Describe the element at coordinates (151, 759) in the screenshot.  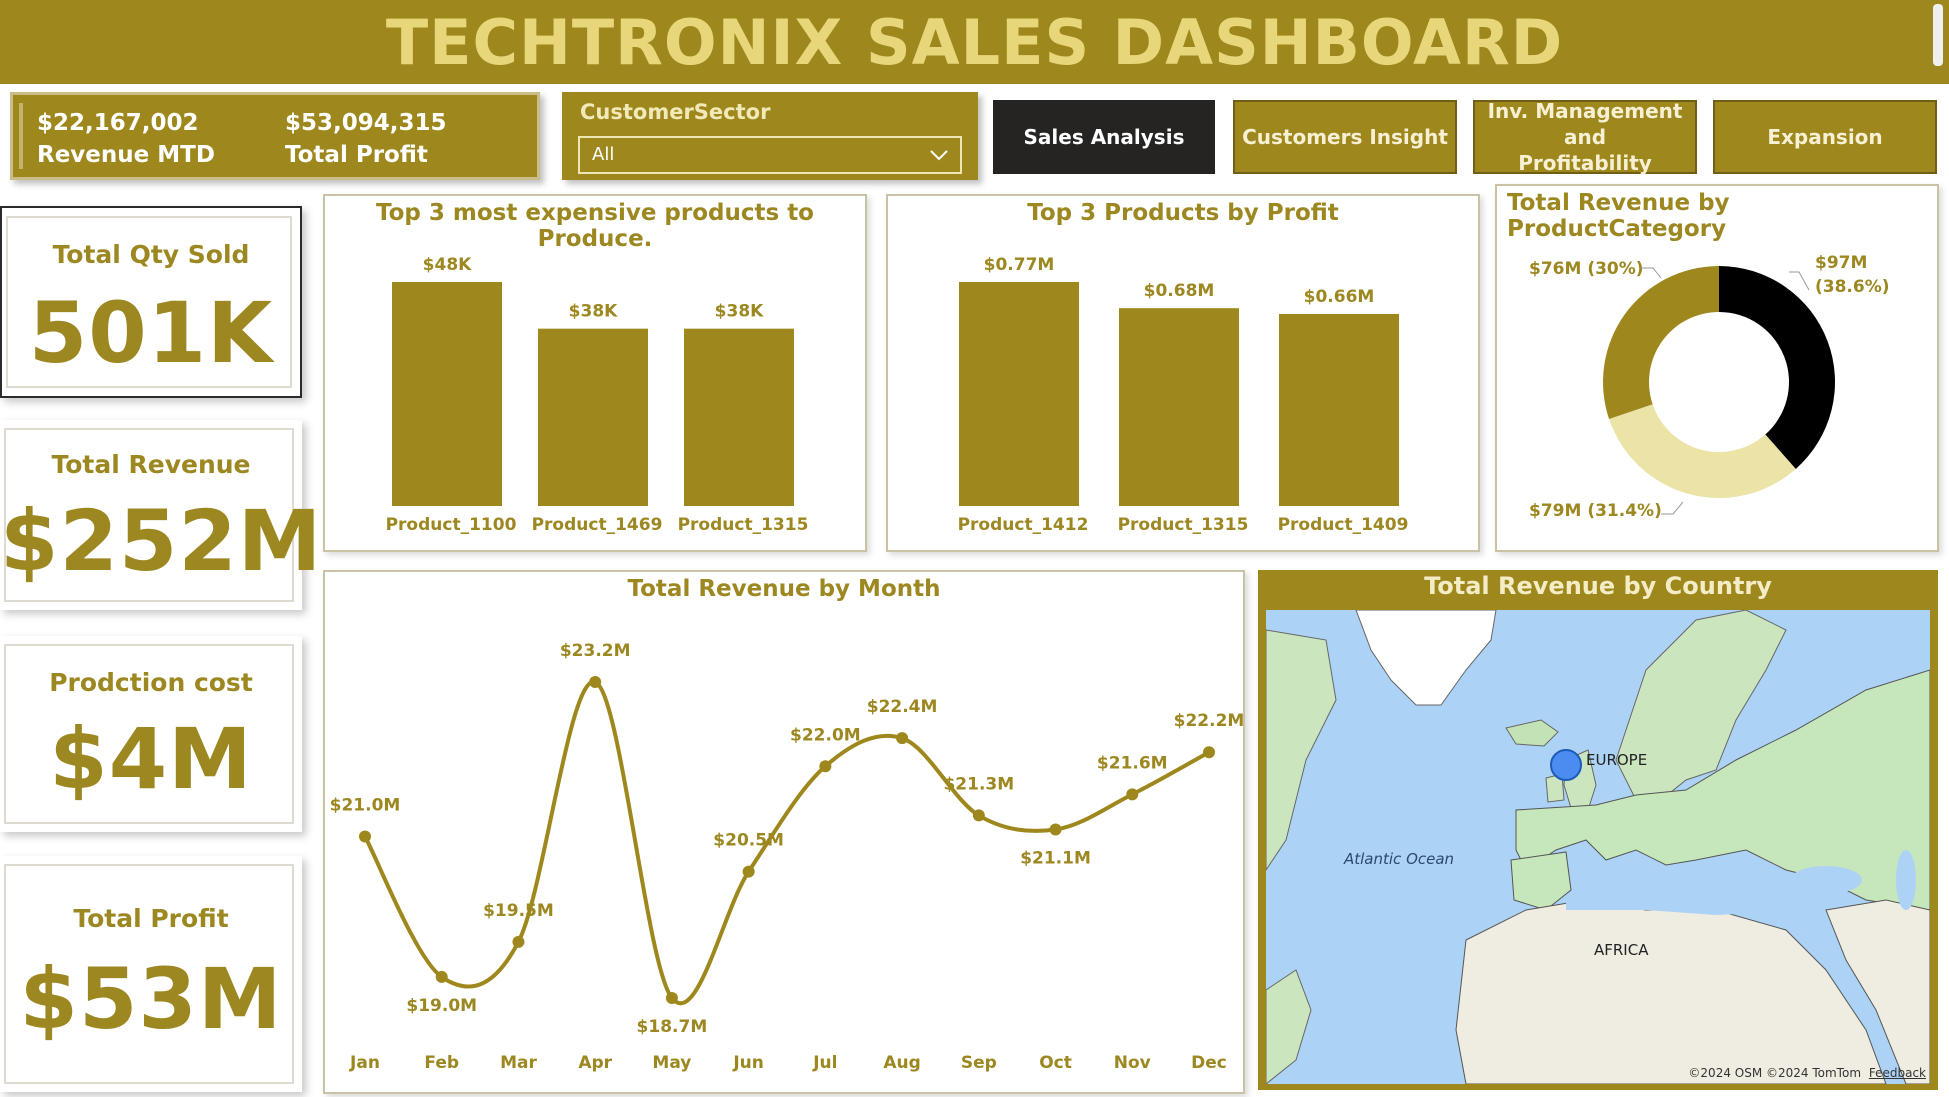
I see `production-cost-value: $4M` at that location.